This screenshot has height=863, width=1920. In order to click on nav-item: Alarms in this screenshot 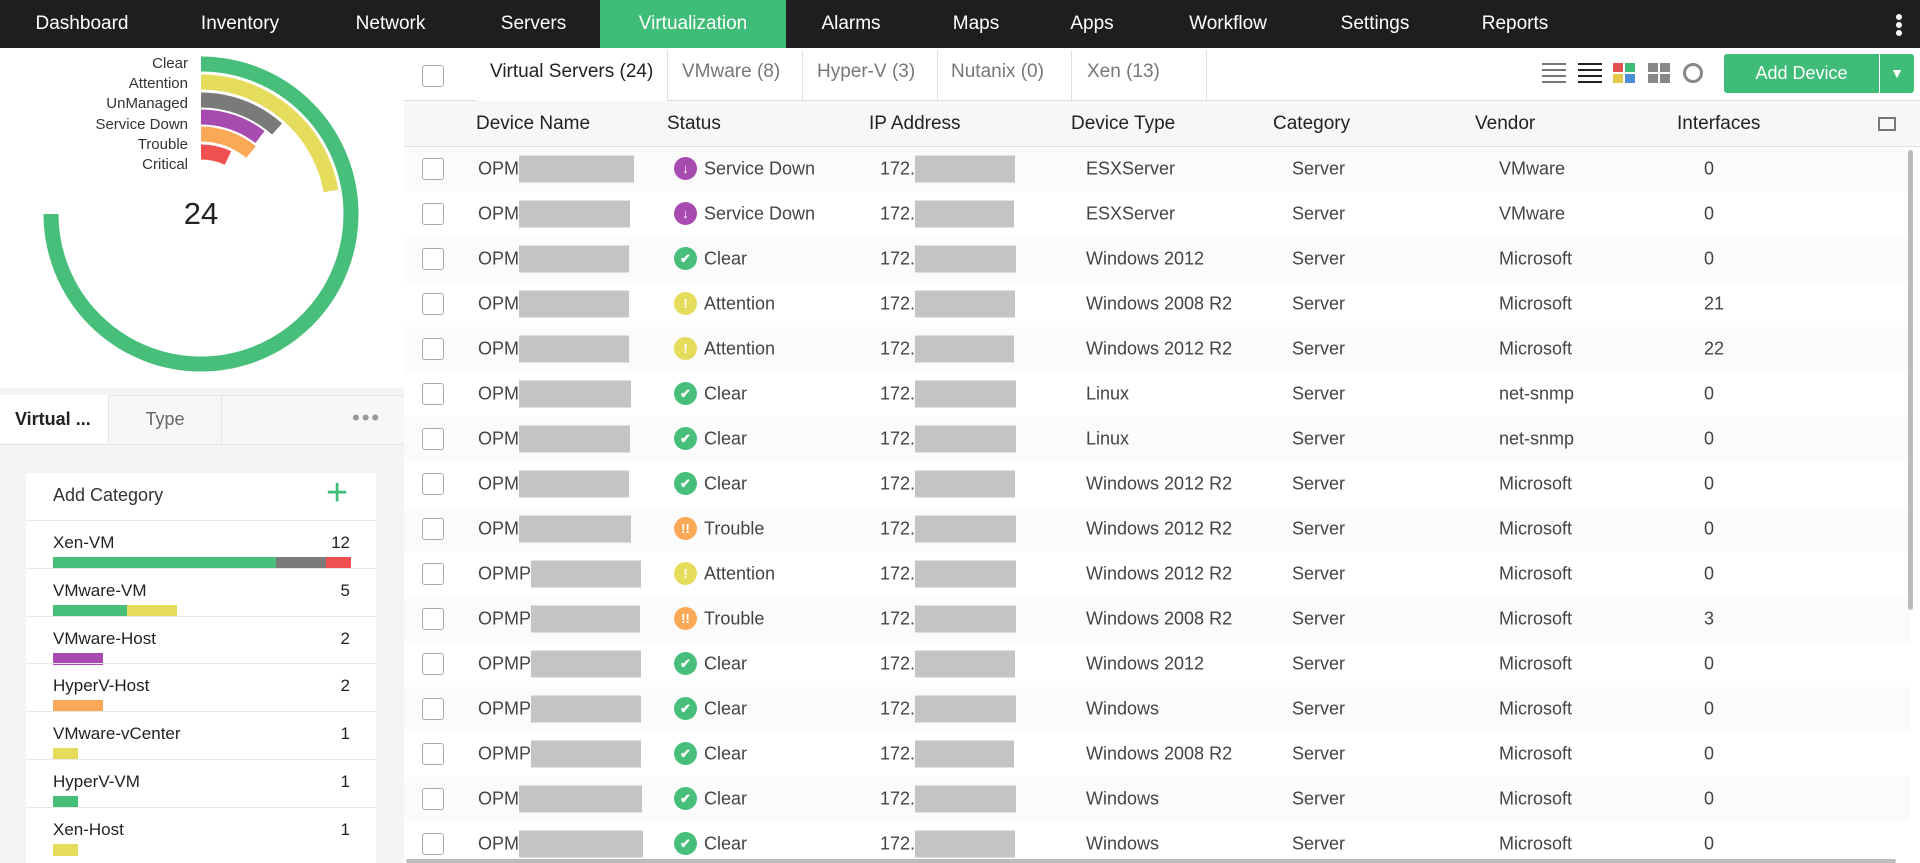, I will do `click(851, 23)`.